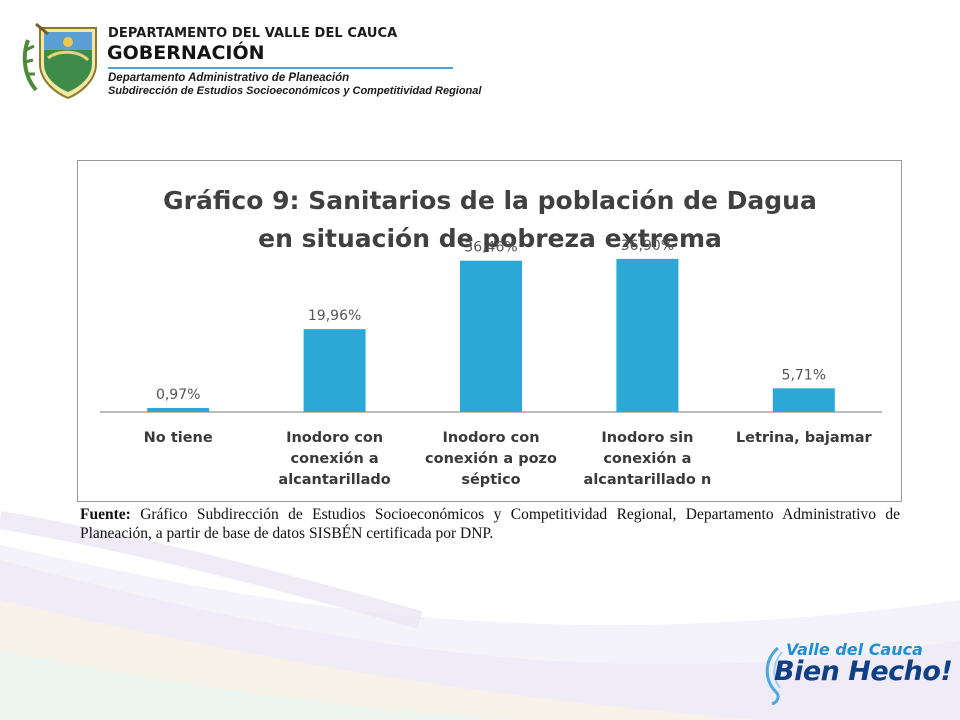  I want to click on coat-of-arms-icon, so click(59, 61).